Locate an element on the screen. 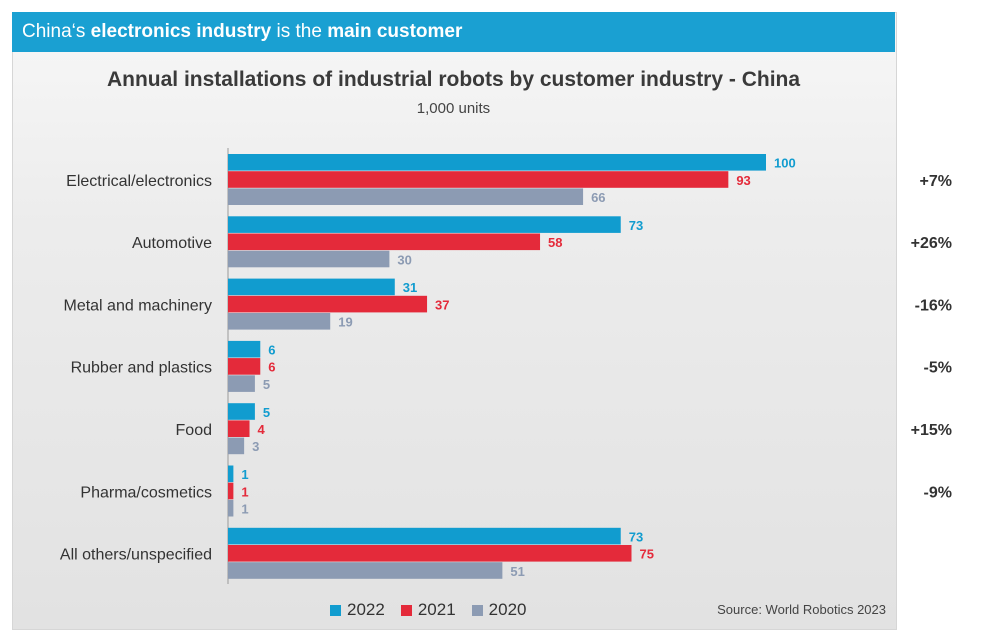  legend-item-2022: 2022 is located at coordinates (357, 610).